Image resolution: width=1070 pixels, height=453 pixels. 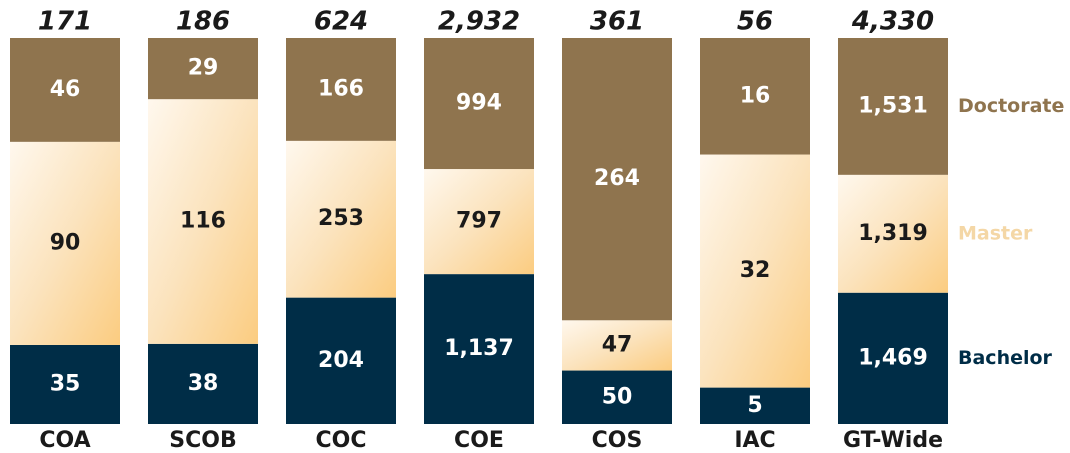 I want to click on total-label: 361, so click(x=617, y=22).